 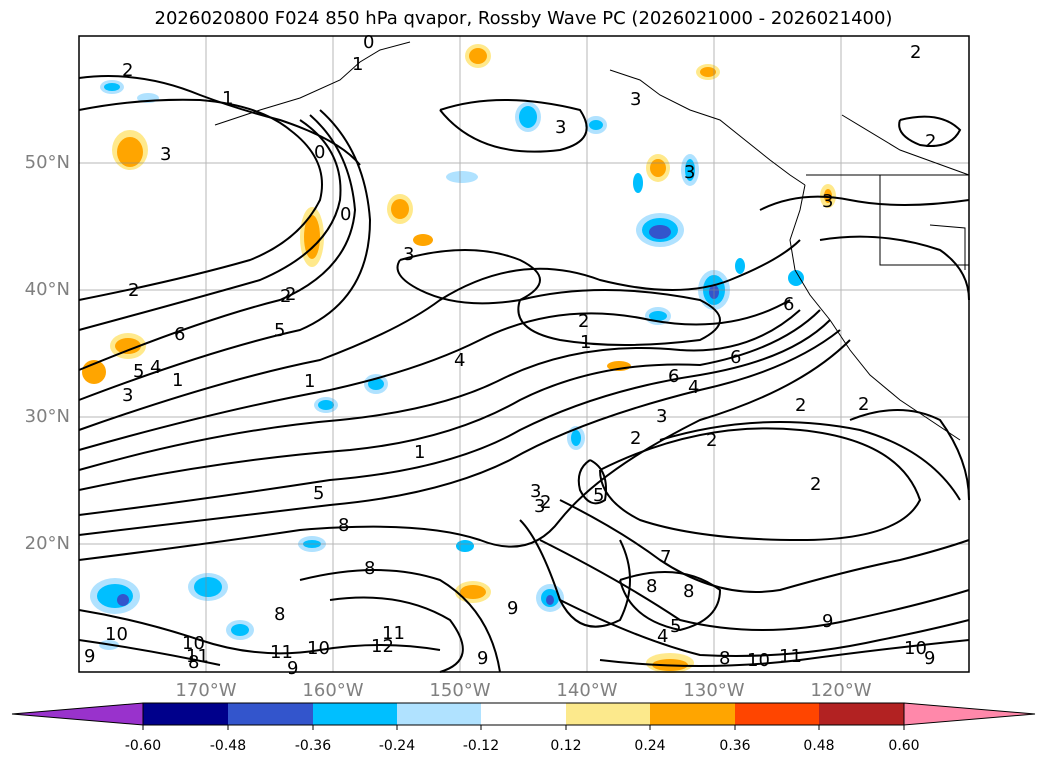 I want to click on lon-label: 160°W, so click(x=333, y=690).